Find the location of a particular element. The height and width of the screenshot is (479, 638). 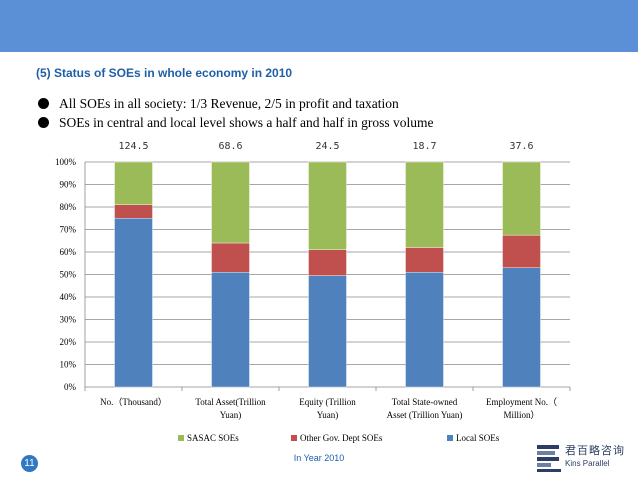

x-category-label: Asset (Trillion Yuan) is located at coordinates (425, 415).